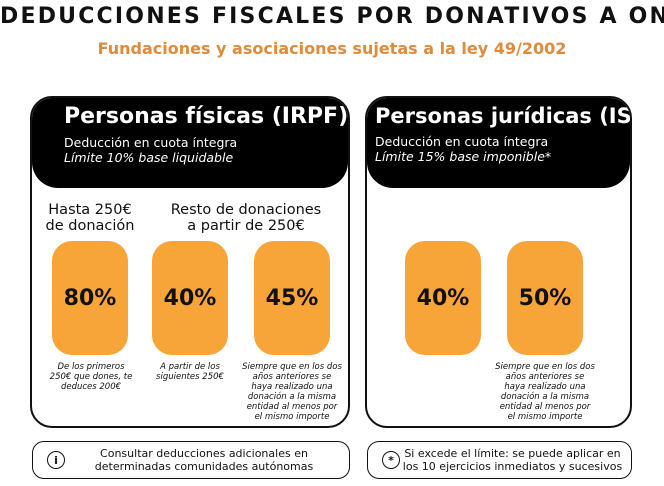 The image size is (664, 486). I want to click on irpf-deduction-text: Deducción en cuota íntegra, so click(151, 142).